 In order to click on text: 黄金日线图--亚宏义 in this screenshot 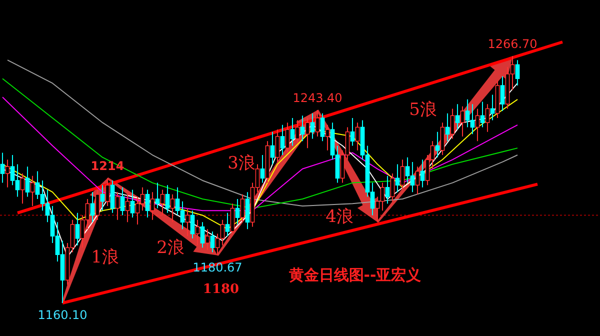, I will do `click(355, 275)`.